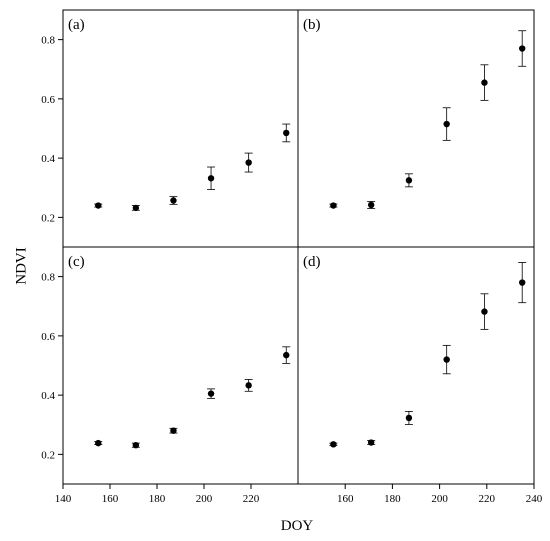 This screenshot has width=550, height=541. I want to click on panel-label: (d), so click(312, 262).